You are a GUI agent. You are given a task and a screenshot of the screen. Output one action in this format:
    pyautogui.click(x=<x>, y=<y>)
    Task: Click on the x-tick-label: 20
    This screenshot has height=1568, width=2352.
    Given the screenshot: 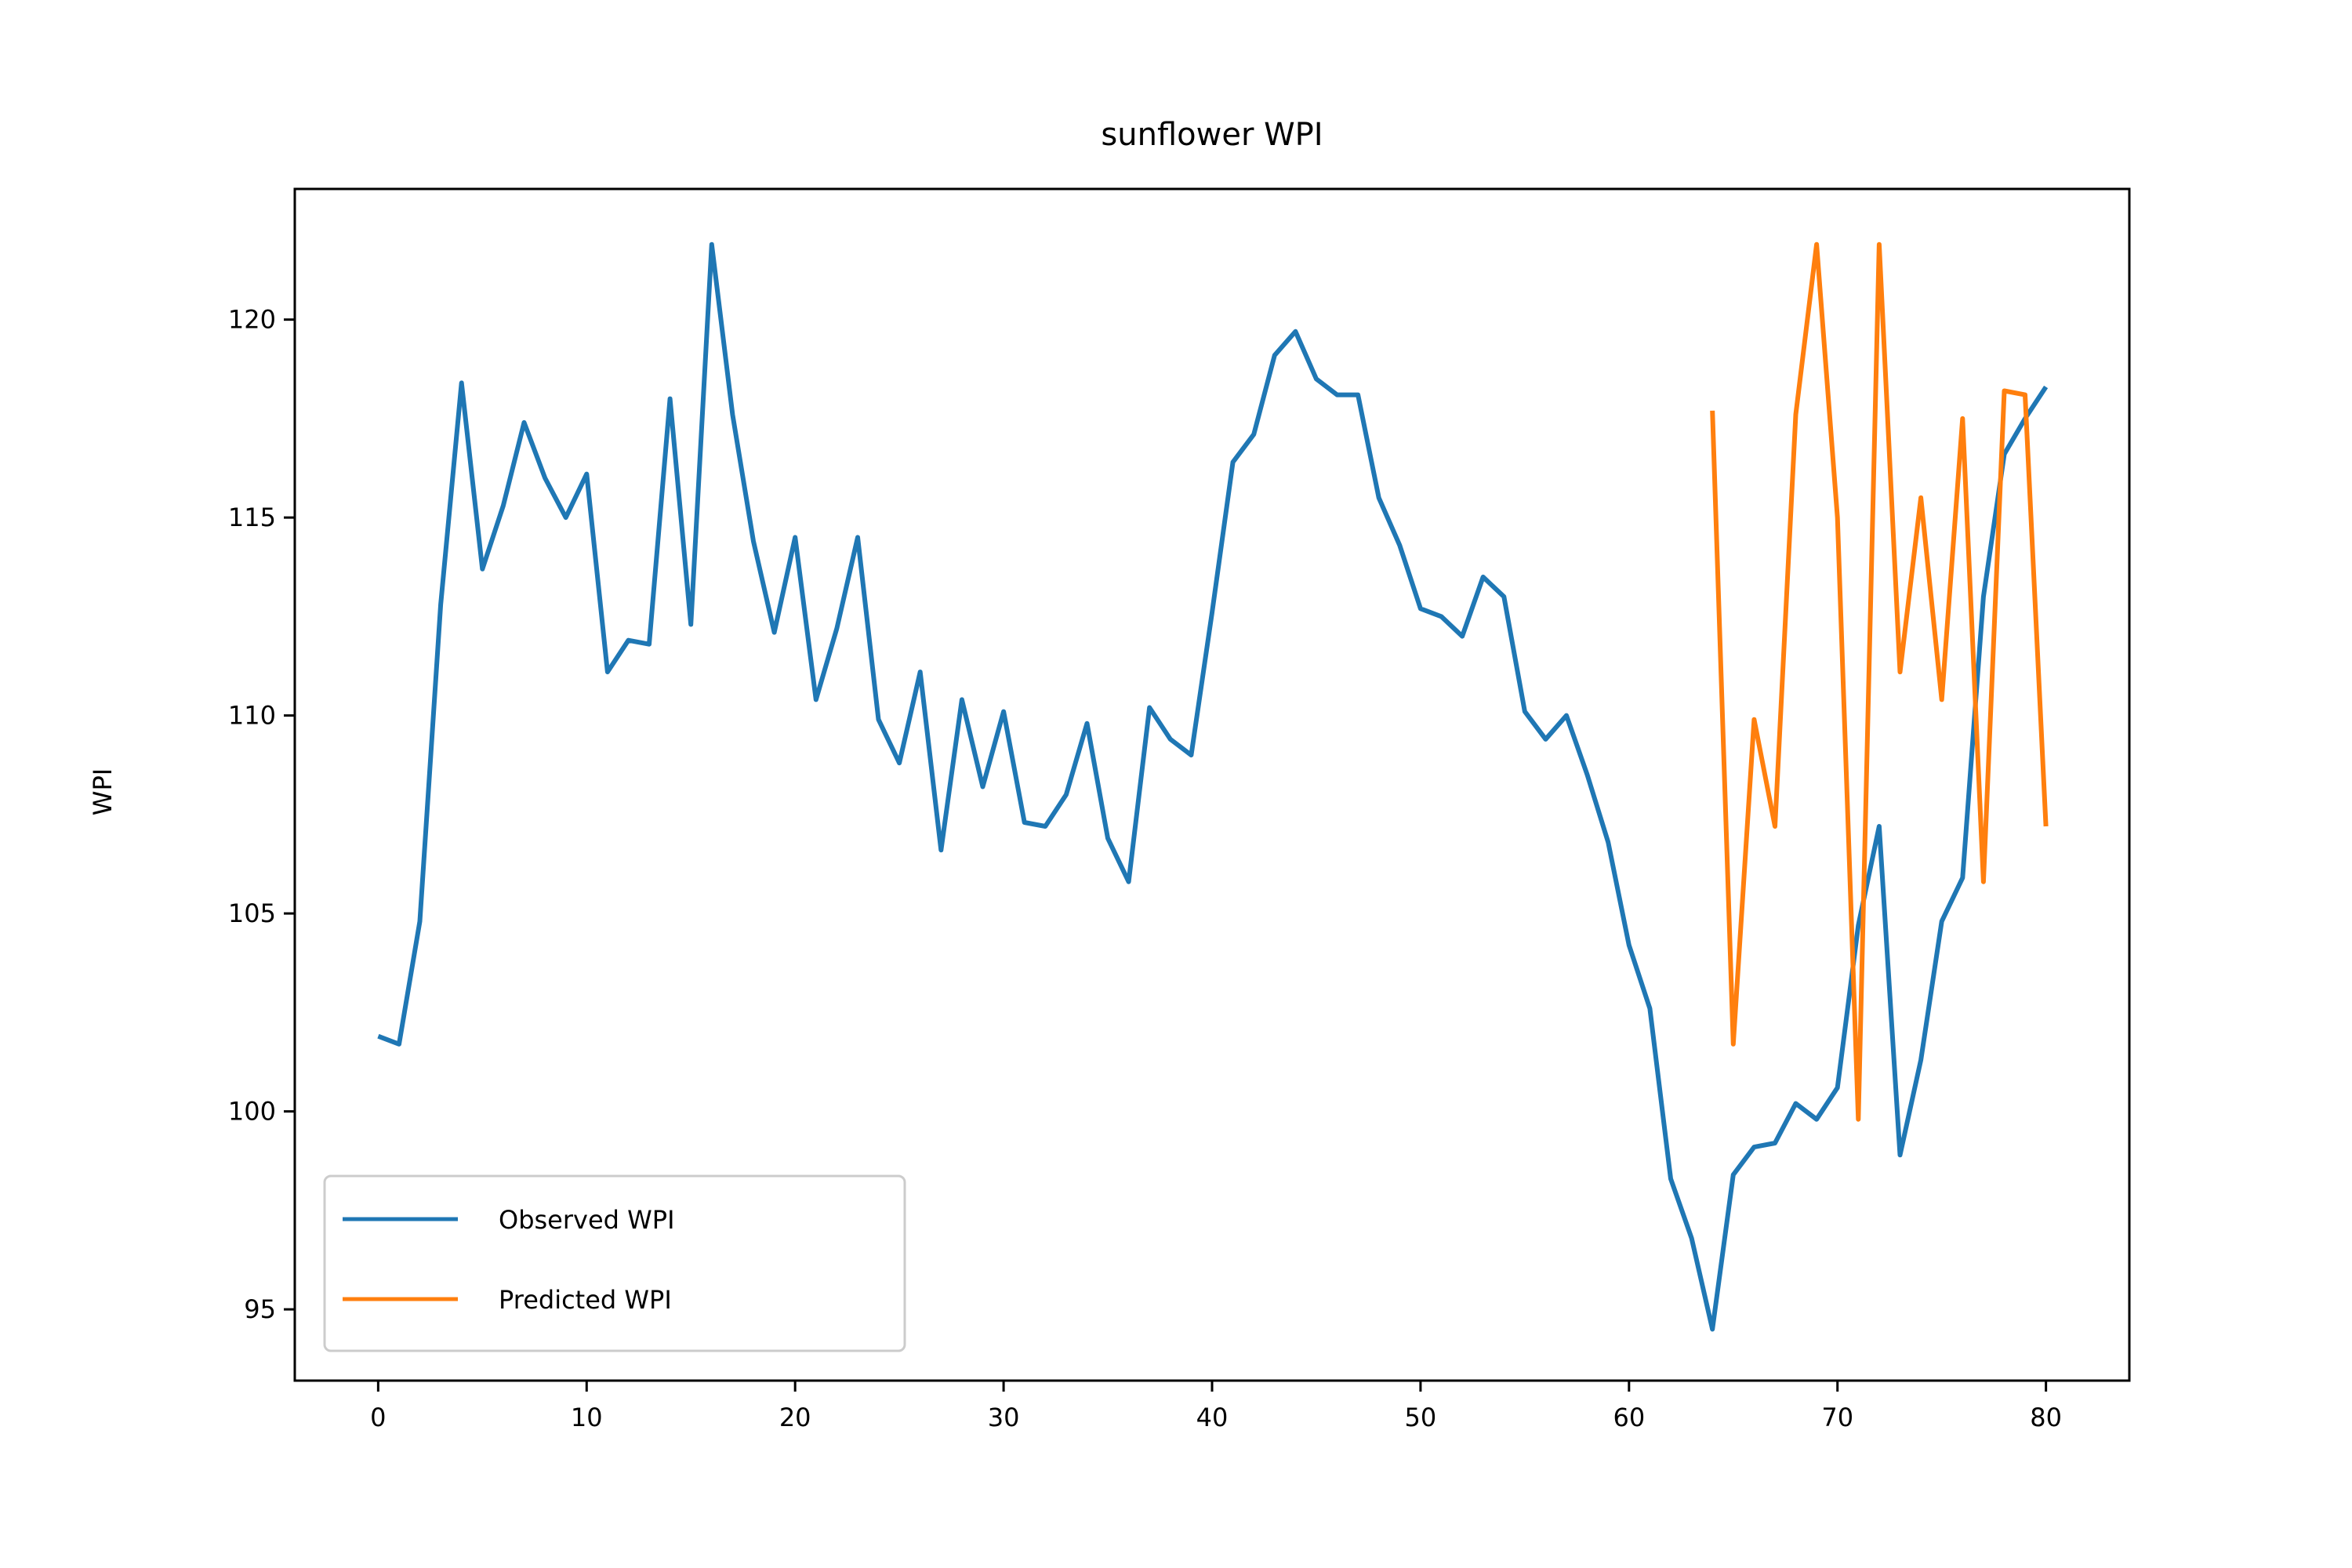 What is the action you would take?
    pyautogui.click(x=795, y=1417)
    